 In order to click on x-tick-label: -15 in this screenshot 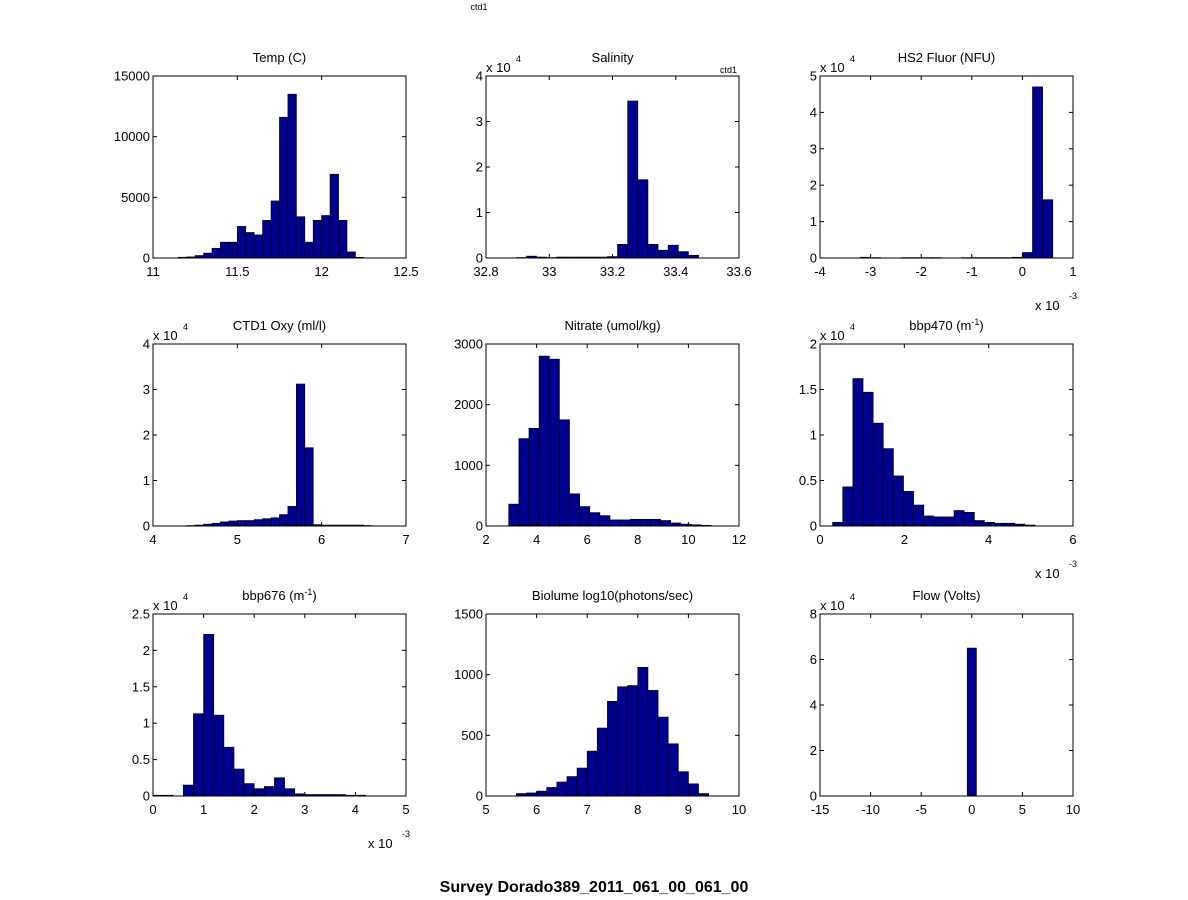, I will do `click(820, 809)`.